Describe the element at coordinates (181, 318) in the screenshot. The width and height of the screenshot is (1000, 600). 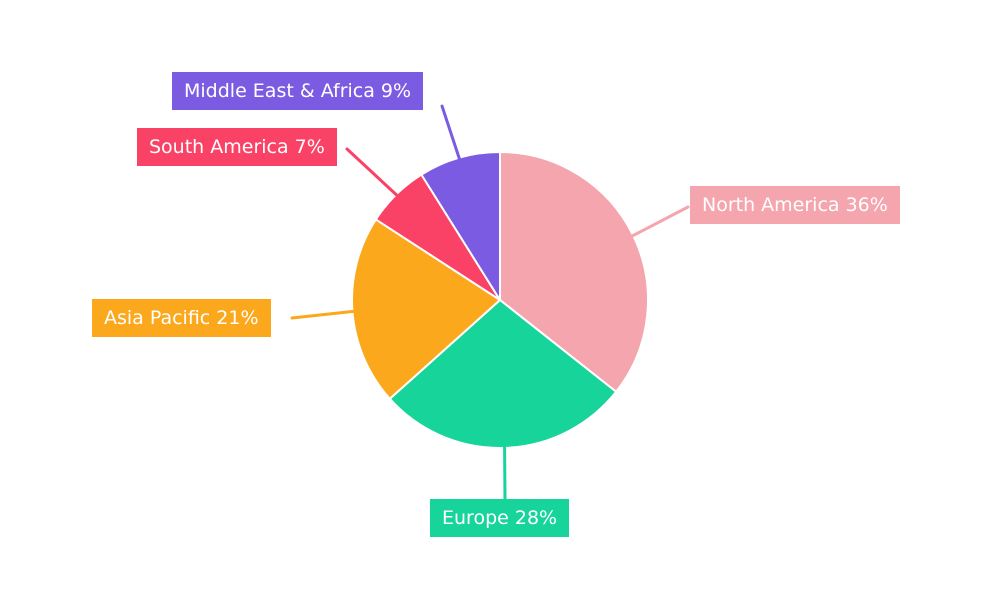
I see `pie-label-asia-pacific: Asia Pacific 21%` at that location.